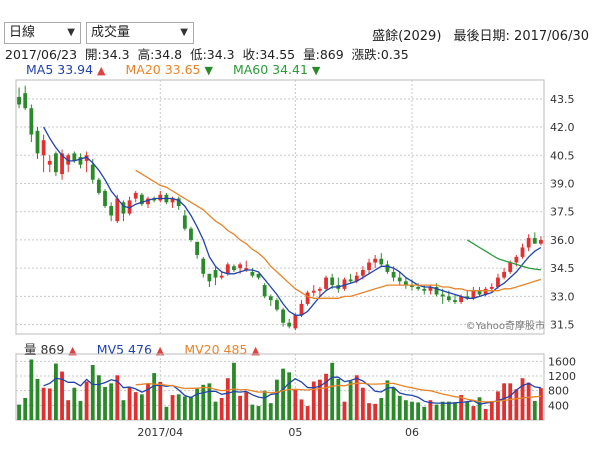 Image resolution: width=595 pixels, height=452 pixels. What do you see at coordinates (124, 349) in the screenshot?
I see `mv5-legend-text: MV5 476` at bounding box center [124, 349].